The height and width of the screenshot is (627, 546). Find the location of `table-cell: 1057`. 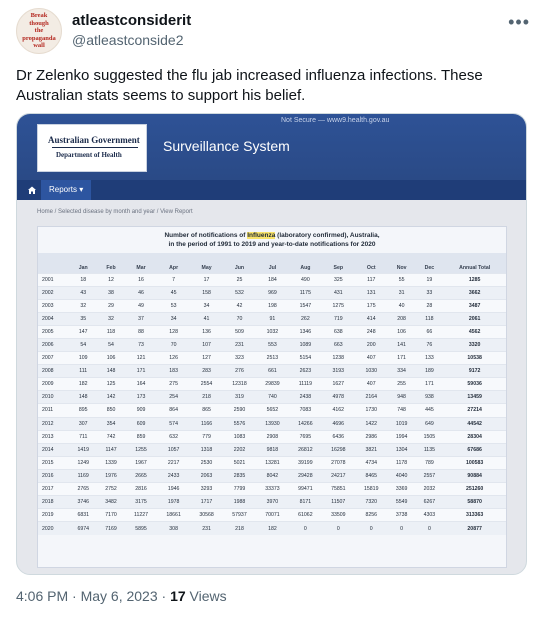

table-cell: 1057 is located at coordinates (174, 449).